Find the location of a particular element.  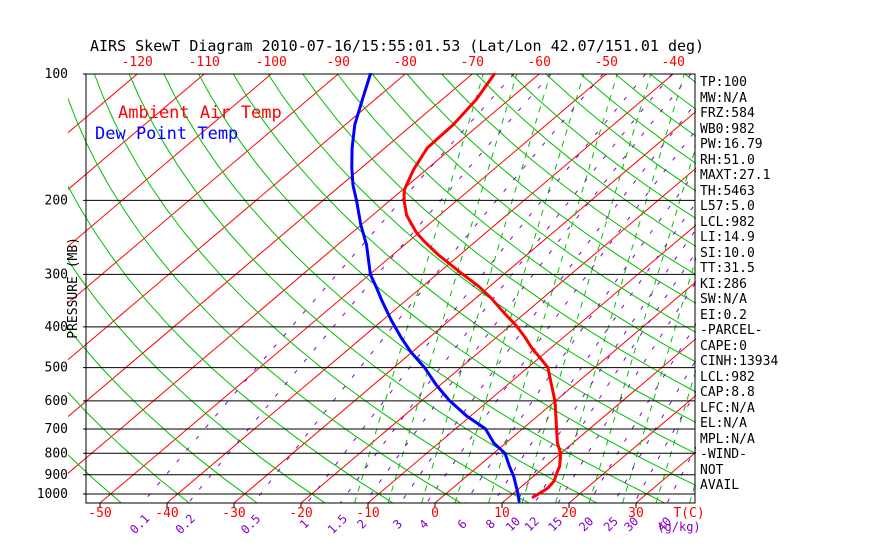

top-axis-temp-label: -100 is located at coordinates (271, 62).